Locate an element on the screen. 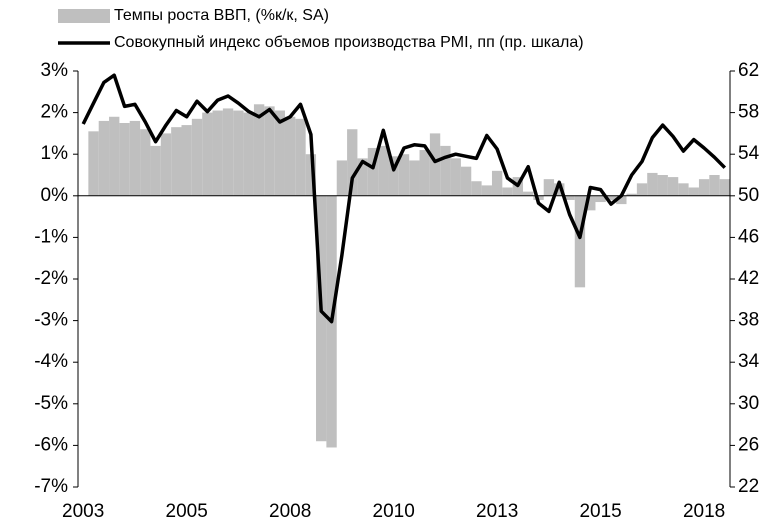  y-tick-label: -7% is located at coordinates (51, 486).